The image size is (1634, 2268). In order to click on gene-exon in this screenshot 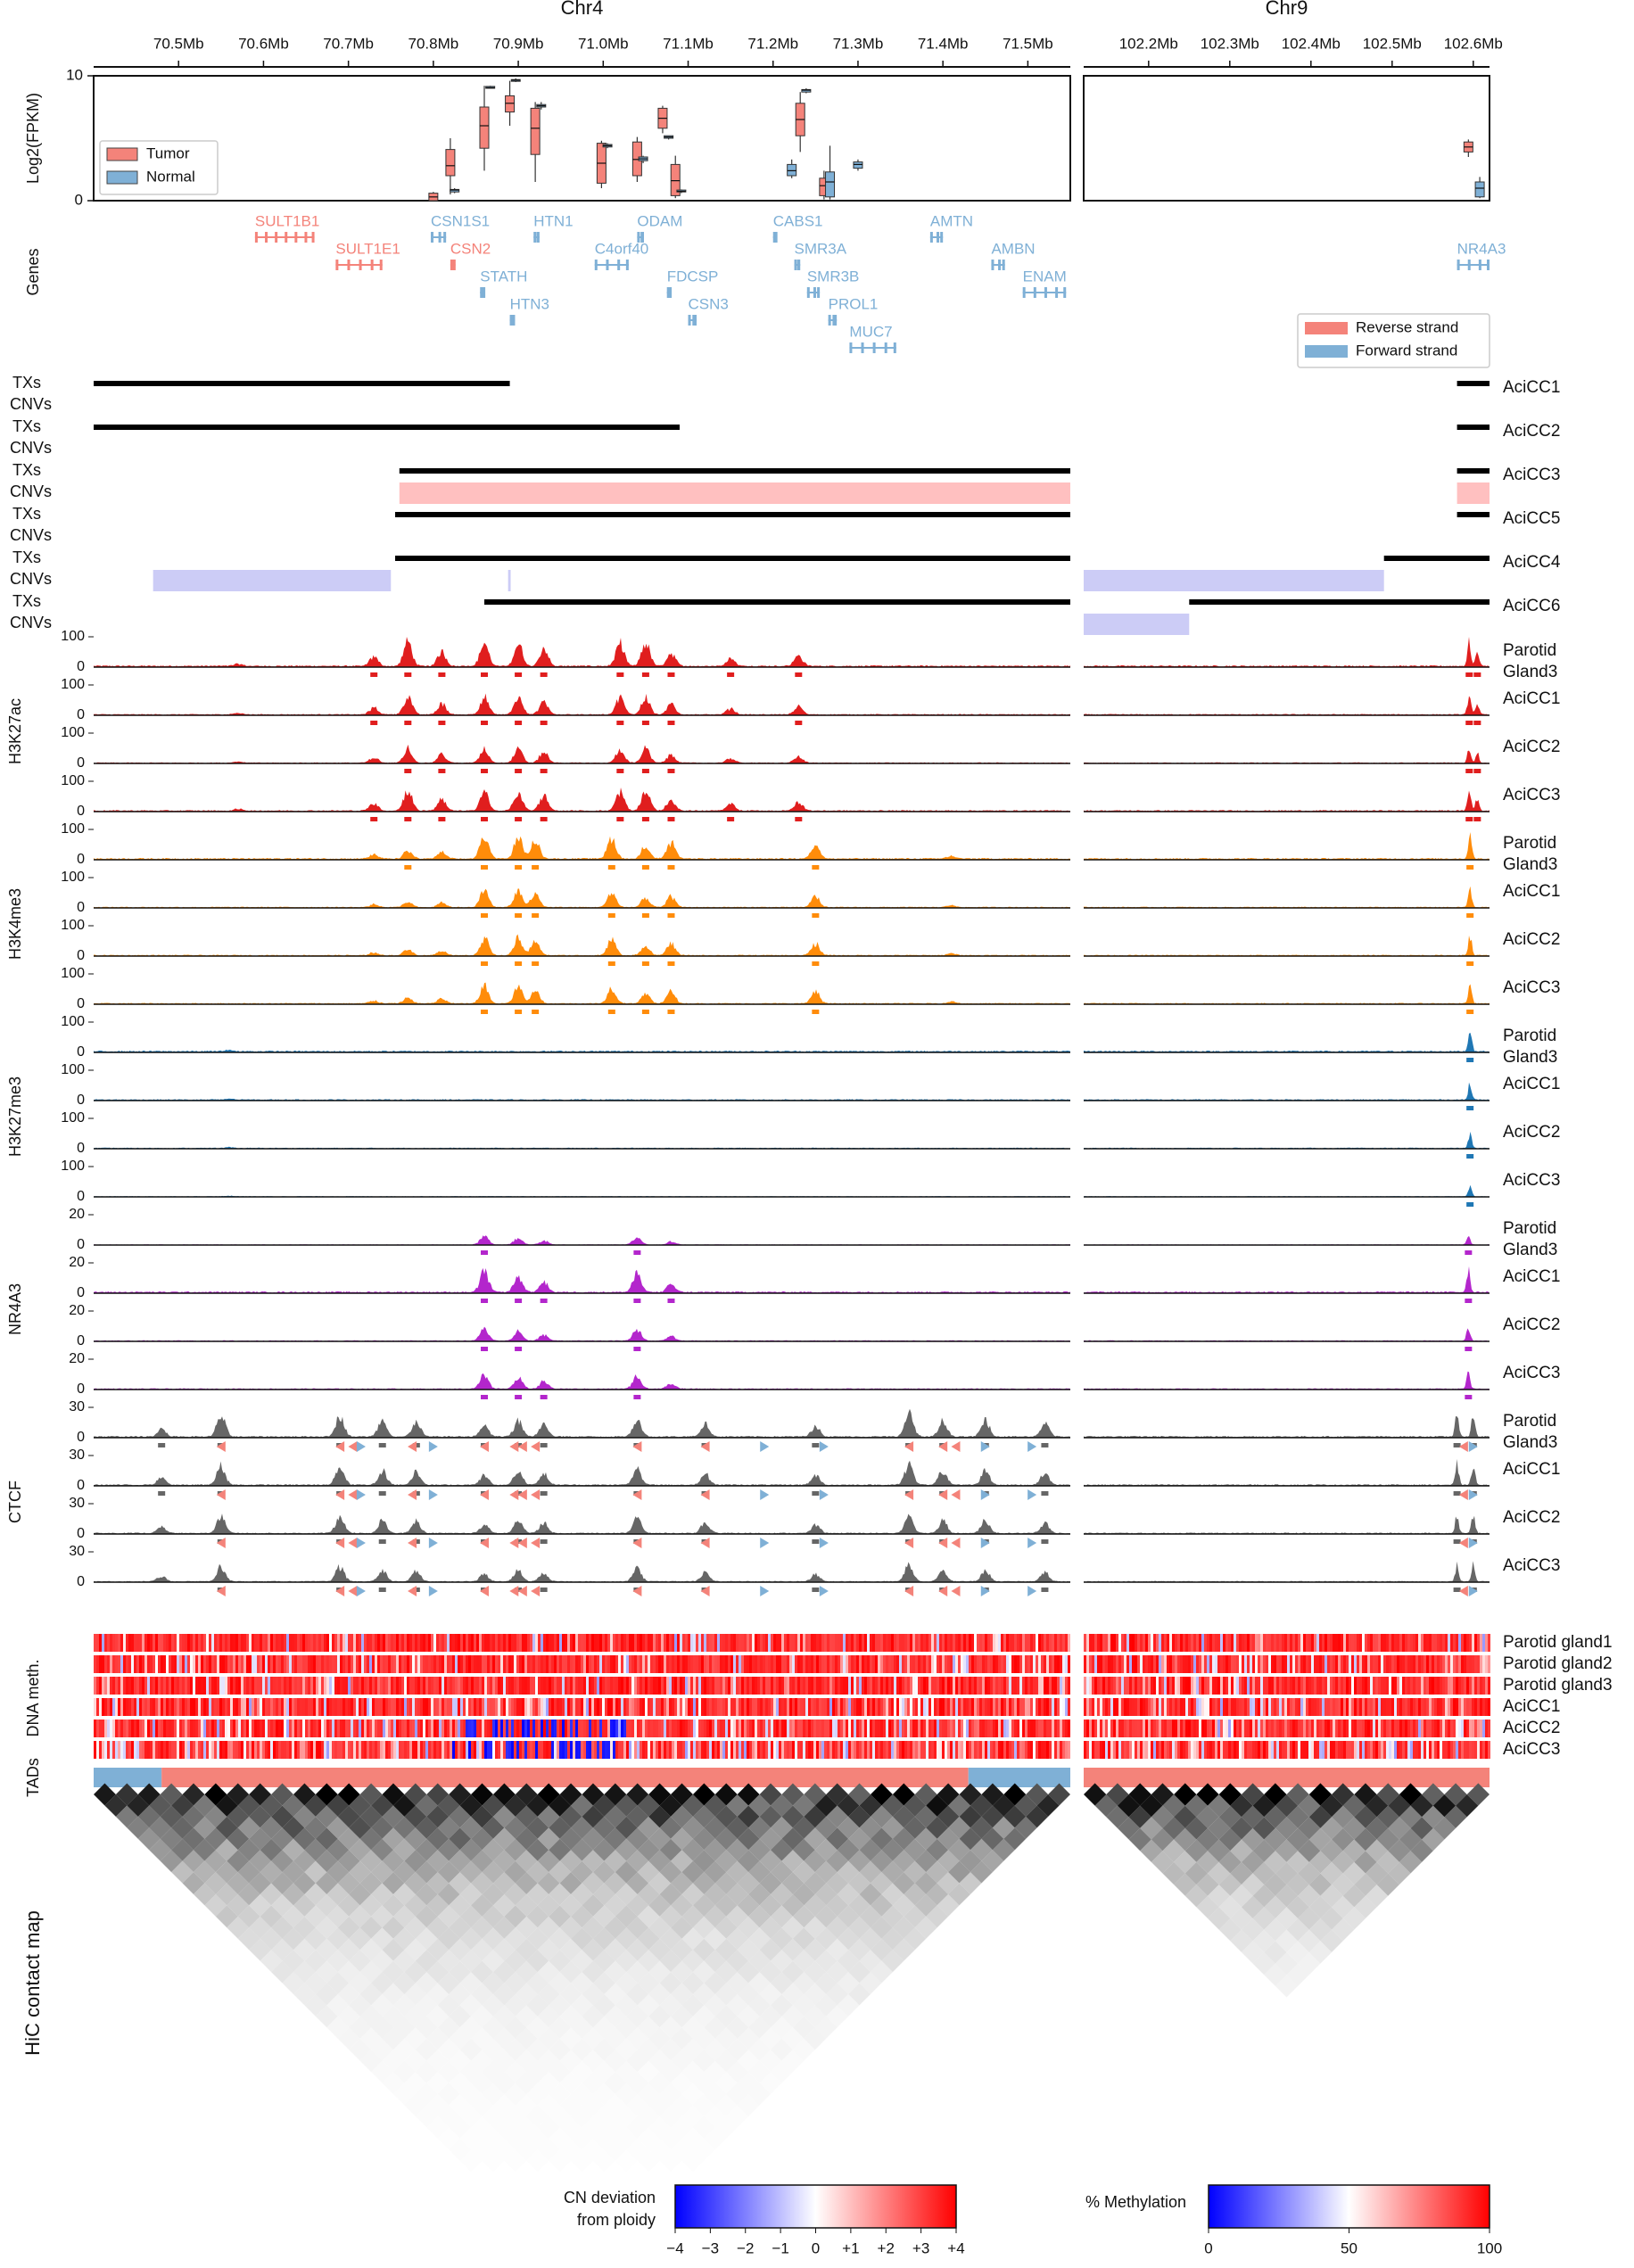, I will do `click(694, 320)`.